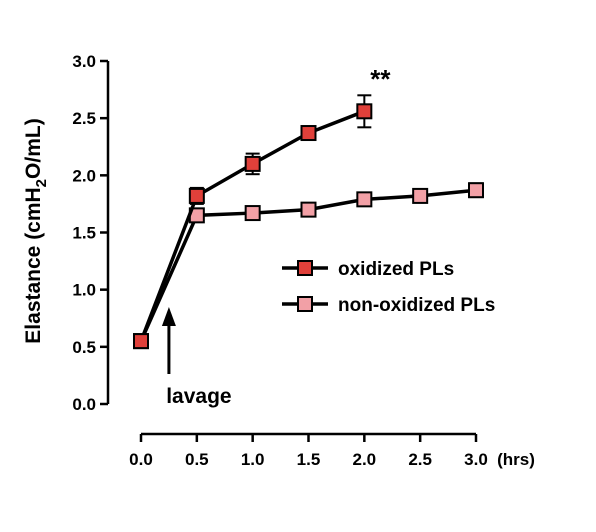  Describe the element at coordinates (84, 175) in the screenshot. I see `y-tick-label-4: 2.0` at that location.